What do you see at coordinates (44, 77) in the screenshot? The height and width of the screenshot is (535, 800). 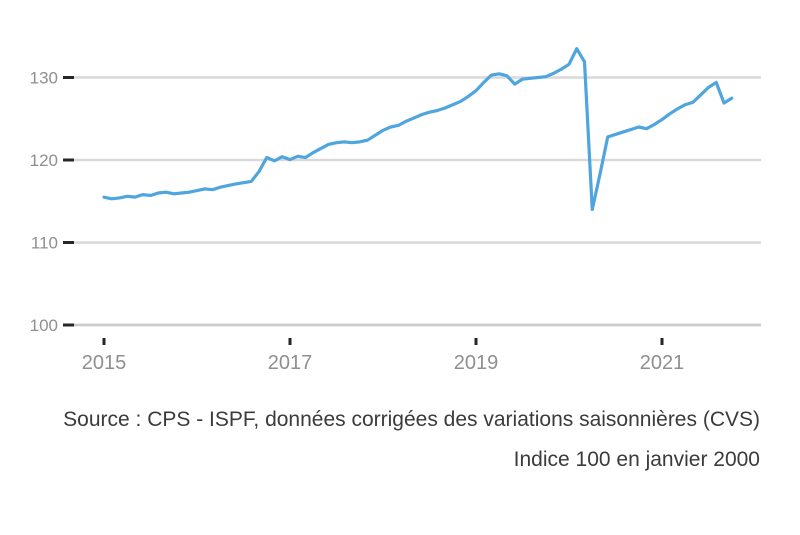 I see `y-tick-label: 130` at bounding box center [44, 77].